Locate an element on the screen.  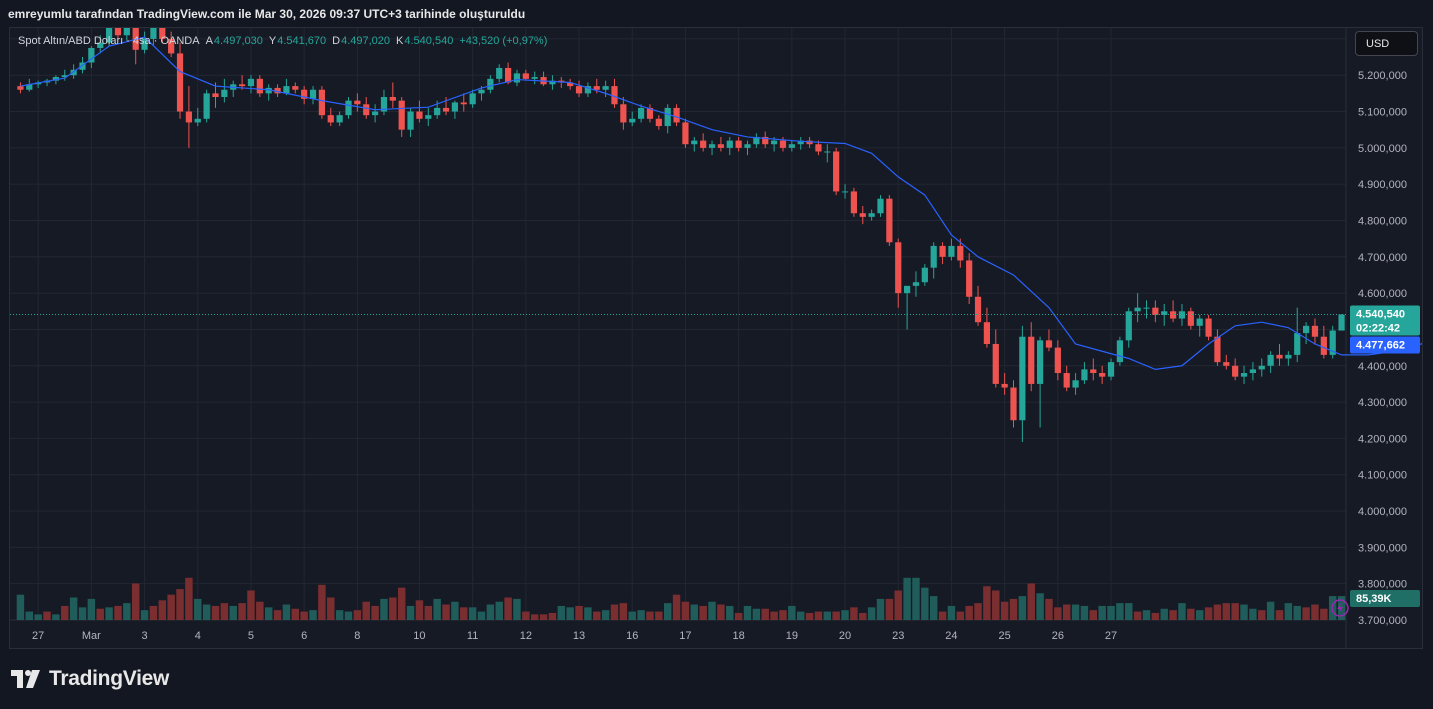
low-value: 4.497,020 is located at coordinates (366, 41).